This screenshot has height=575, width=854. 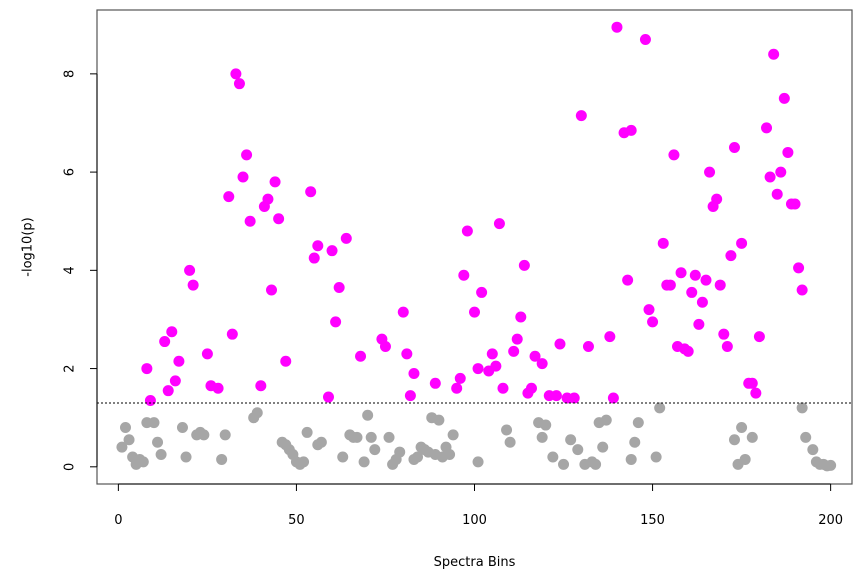 What do you see at coordinates (830, 520) in the screenshot?
I see `x-tick-label: 200` at bounding box center [830, 520].